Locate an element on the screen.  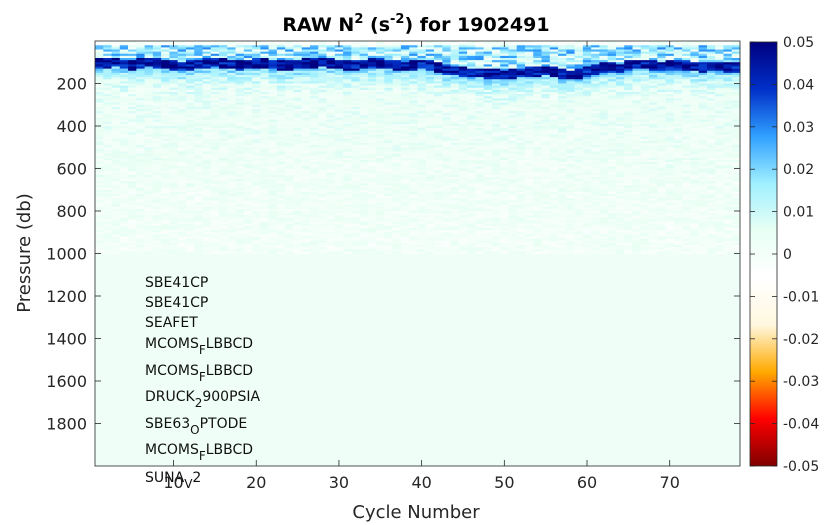
heatmap-column is located at coordinates (430, 147).